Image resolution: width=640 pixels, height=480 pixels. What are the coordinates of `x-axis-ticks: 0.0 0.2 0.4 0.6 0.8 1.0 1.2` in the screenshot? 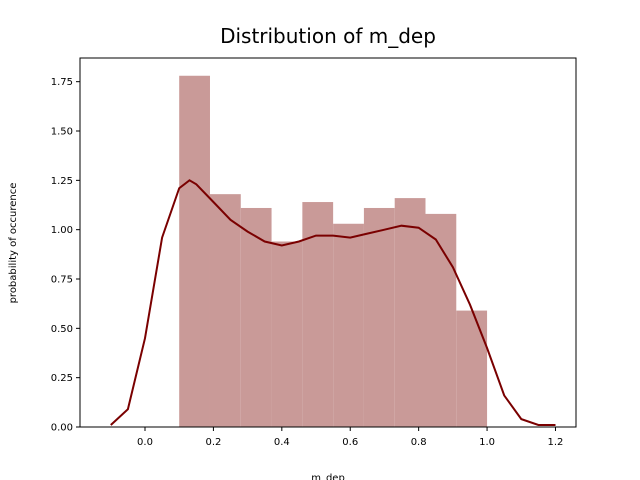 It's located at (350, 437).